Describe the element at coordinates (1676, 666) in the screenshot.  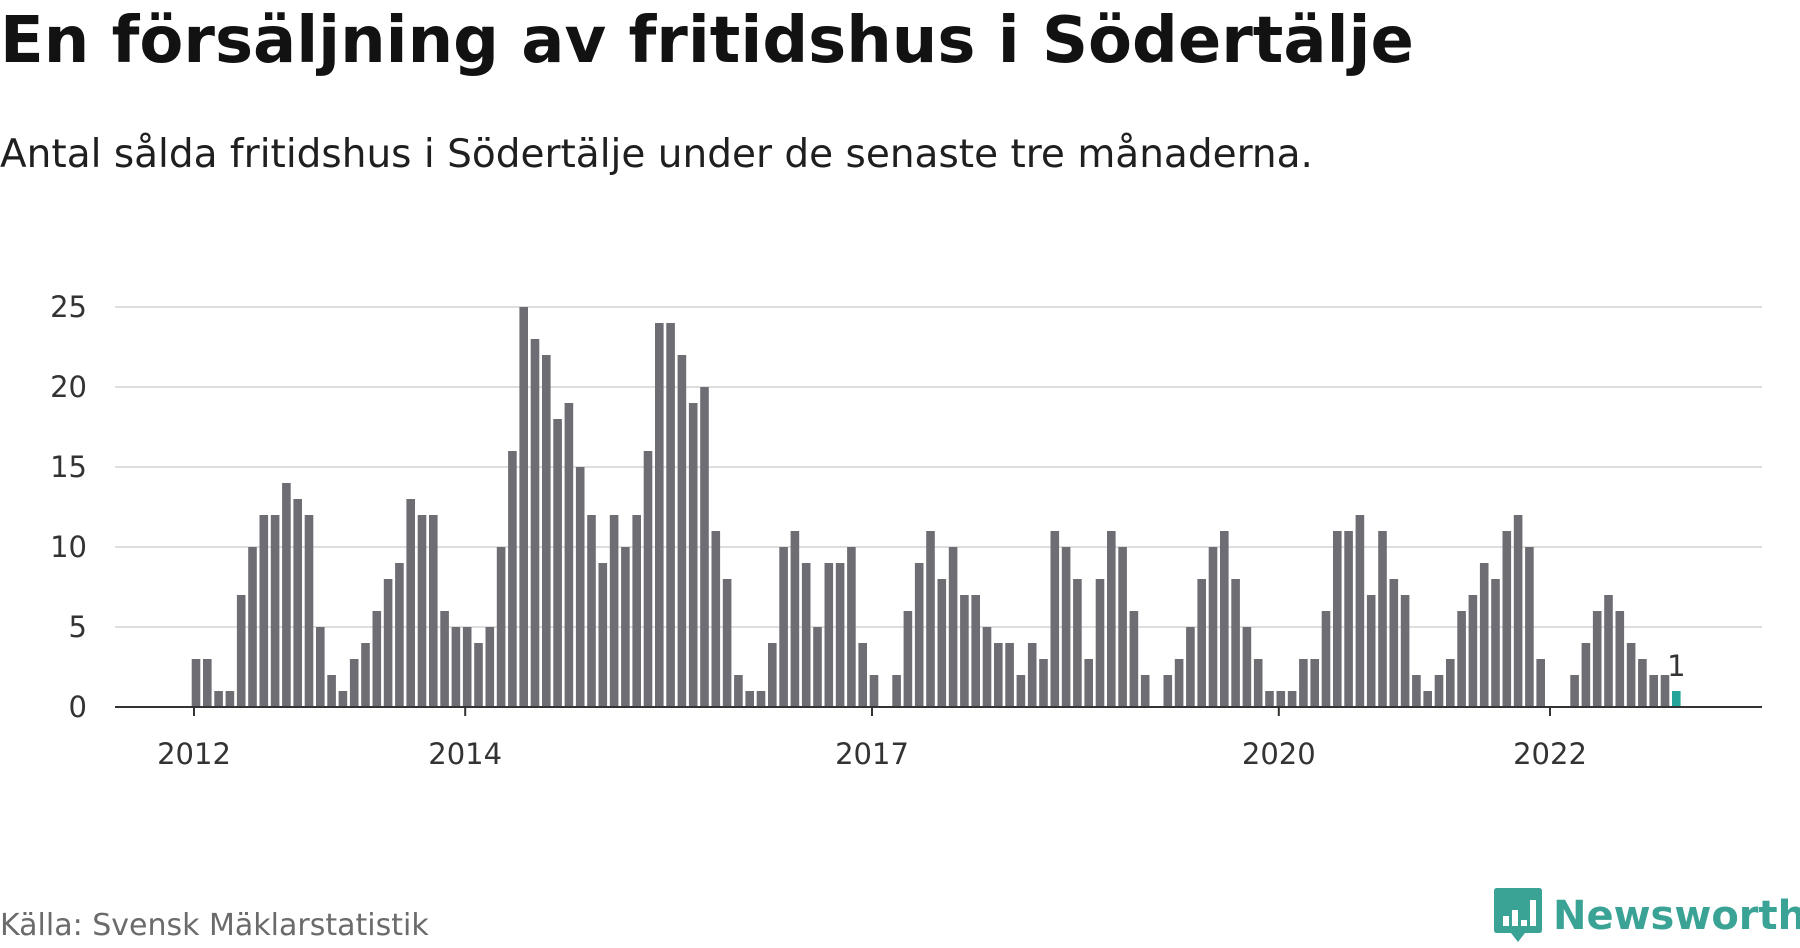
I see `annotations: 1` at that location.